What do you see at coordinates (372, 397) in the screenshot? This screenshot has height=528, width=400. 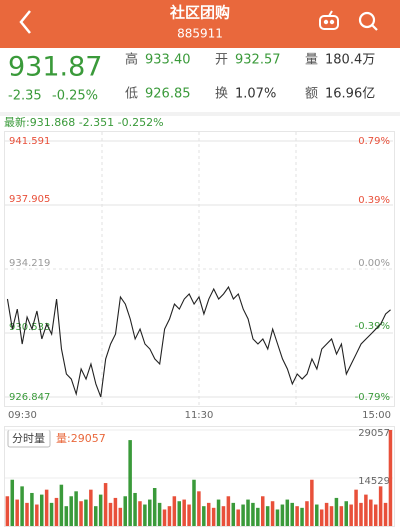 I see `y2-tick-label: -0.79%` at bounding box center [372, 397].